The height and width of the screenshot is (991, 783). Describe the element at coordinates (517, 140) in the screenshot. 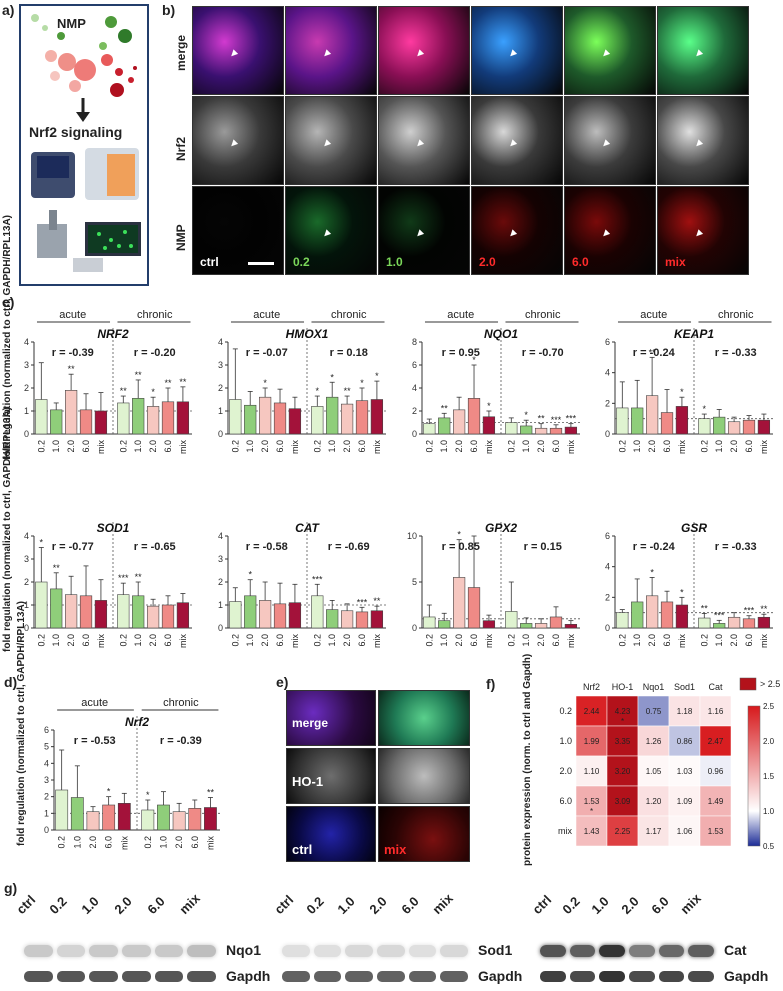

I see `micrograph-nrf2-2.0` at that location.